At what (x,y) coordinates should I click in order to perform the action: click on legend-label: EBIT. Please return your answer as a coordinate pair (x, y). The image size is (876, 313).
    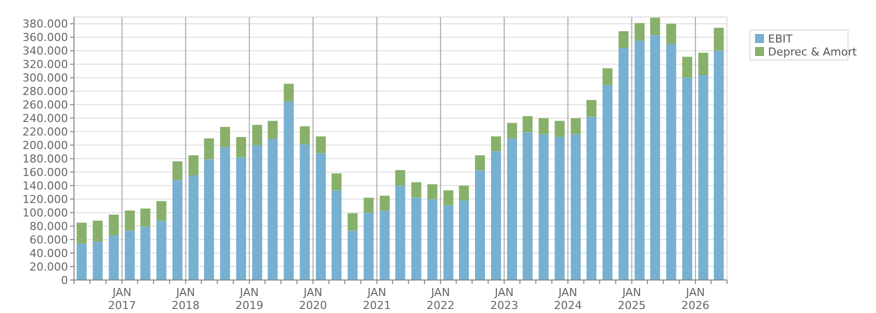
    Looking at the image, I should click on (780, 39).